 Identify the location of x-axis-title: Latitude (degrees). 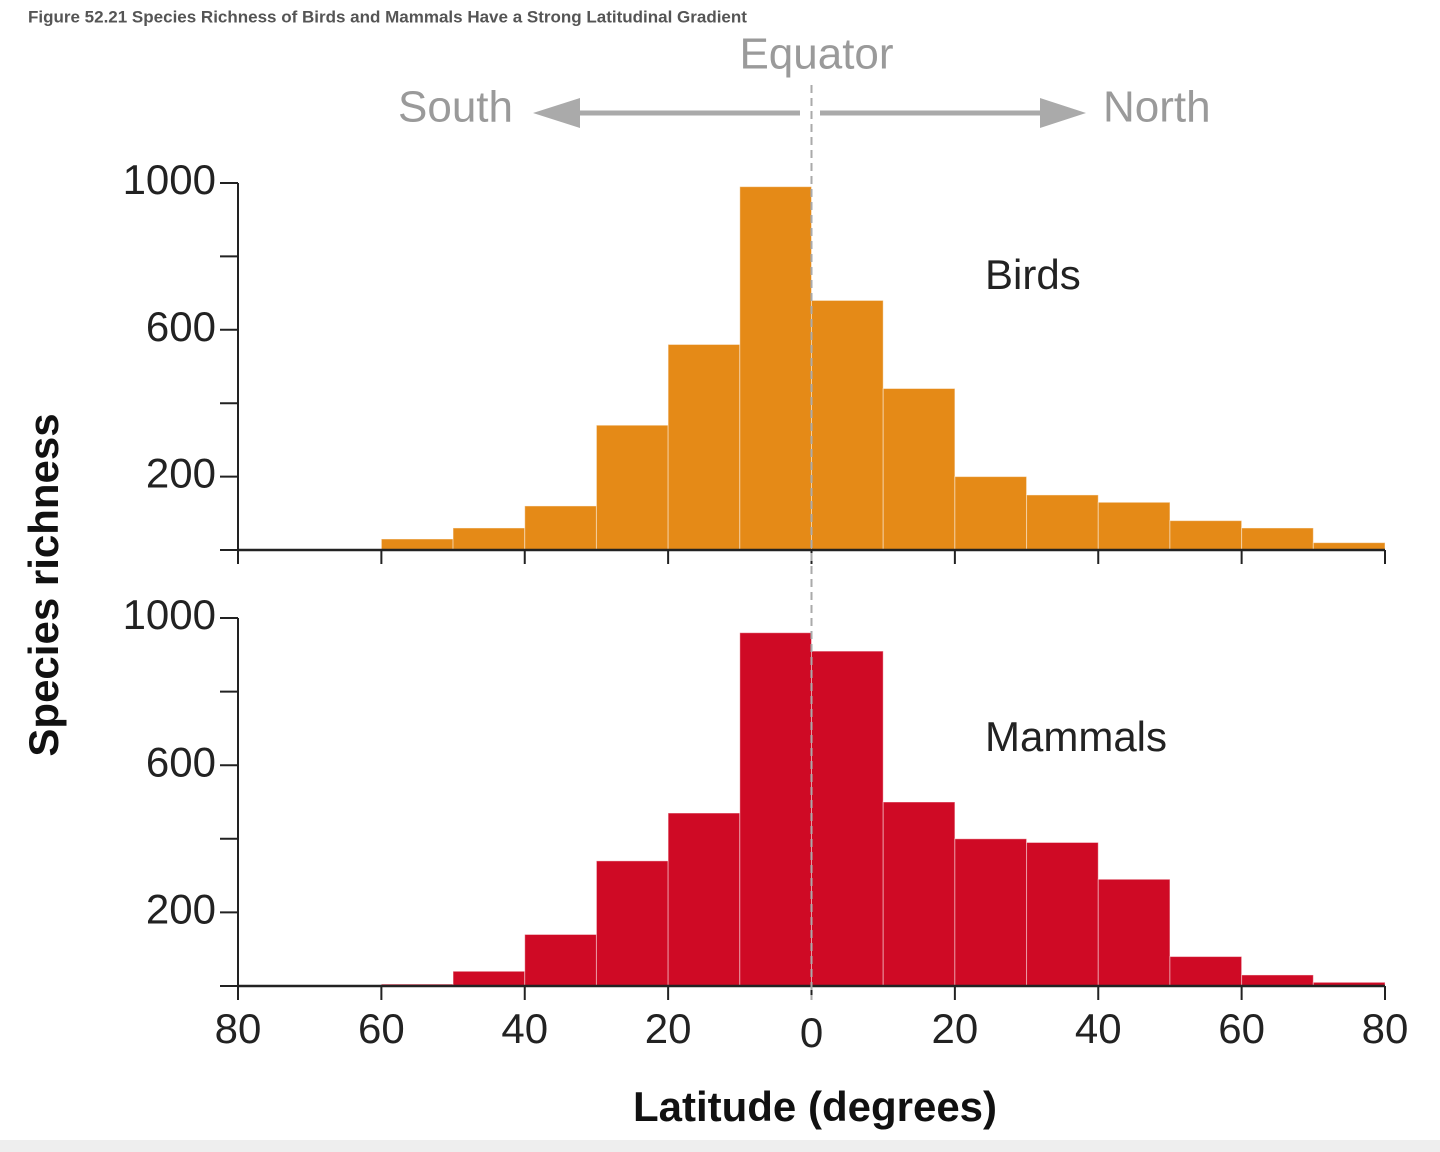
(815, 1106).